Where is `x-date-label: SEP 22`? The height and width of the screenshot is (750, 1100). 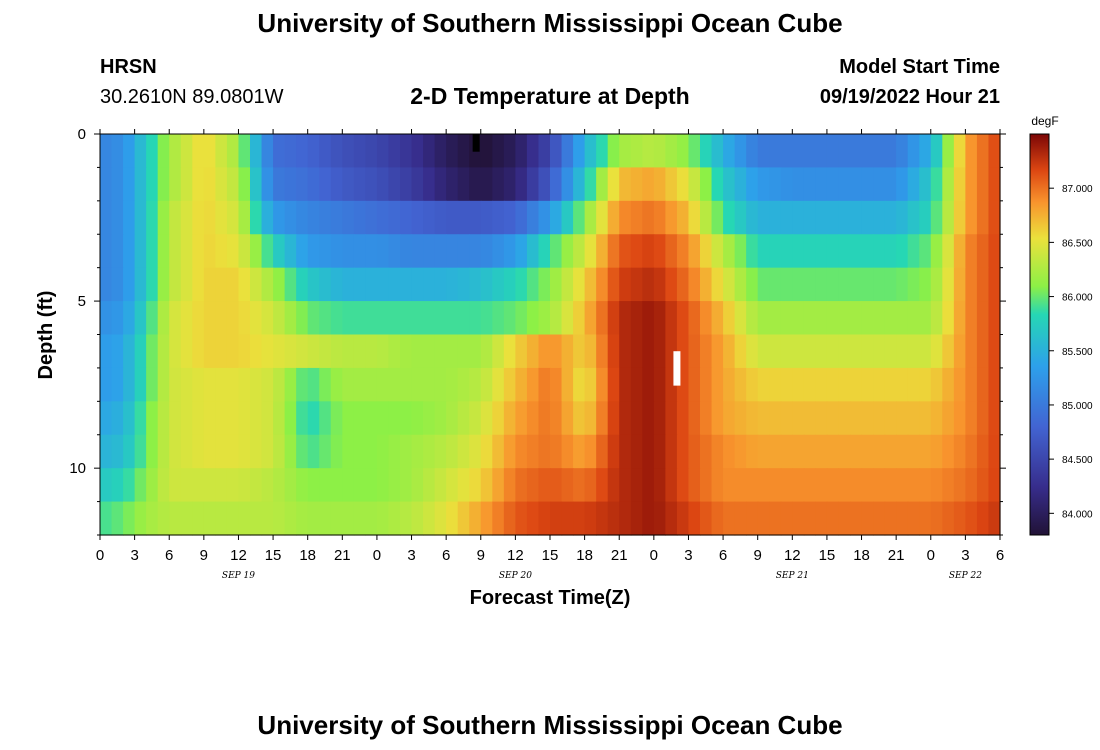 x-date-label: SEP 22 is located at coordinates (965, 576).